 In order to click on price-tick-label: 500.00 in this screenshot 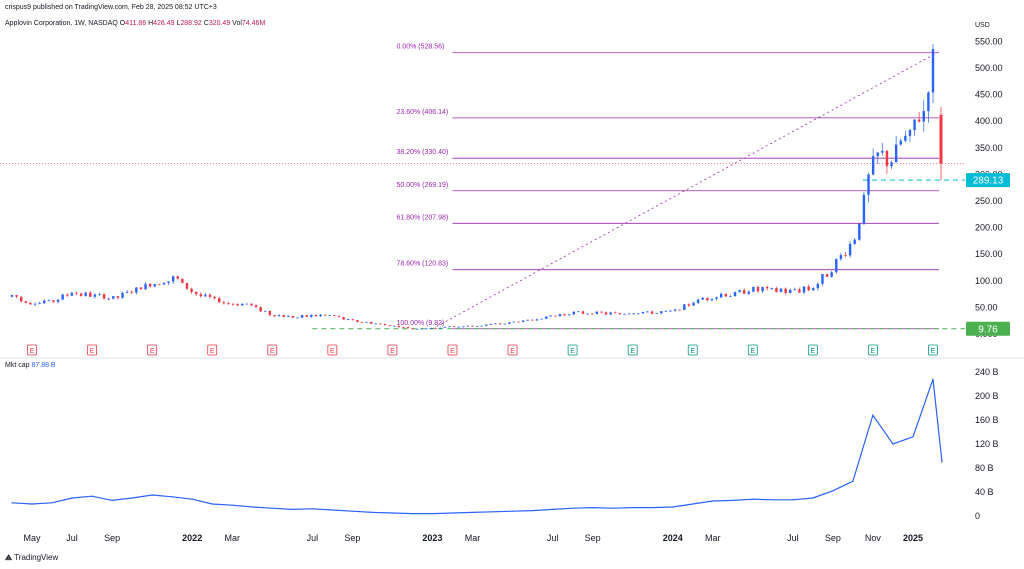, I will do `click(989, 68)`.